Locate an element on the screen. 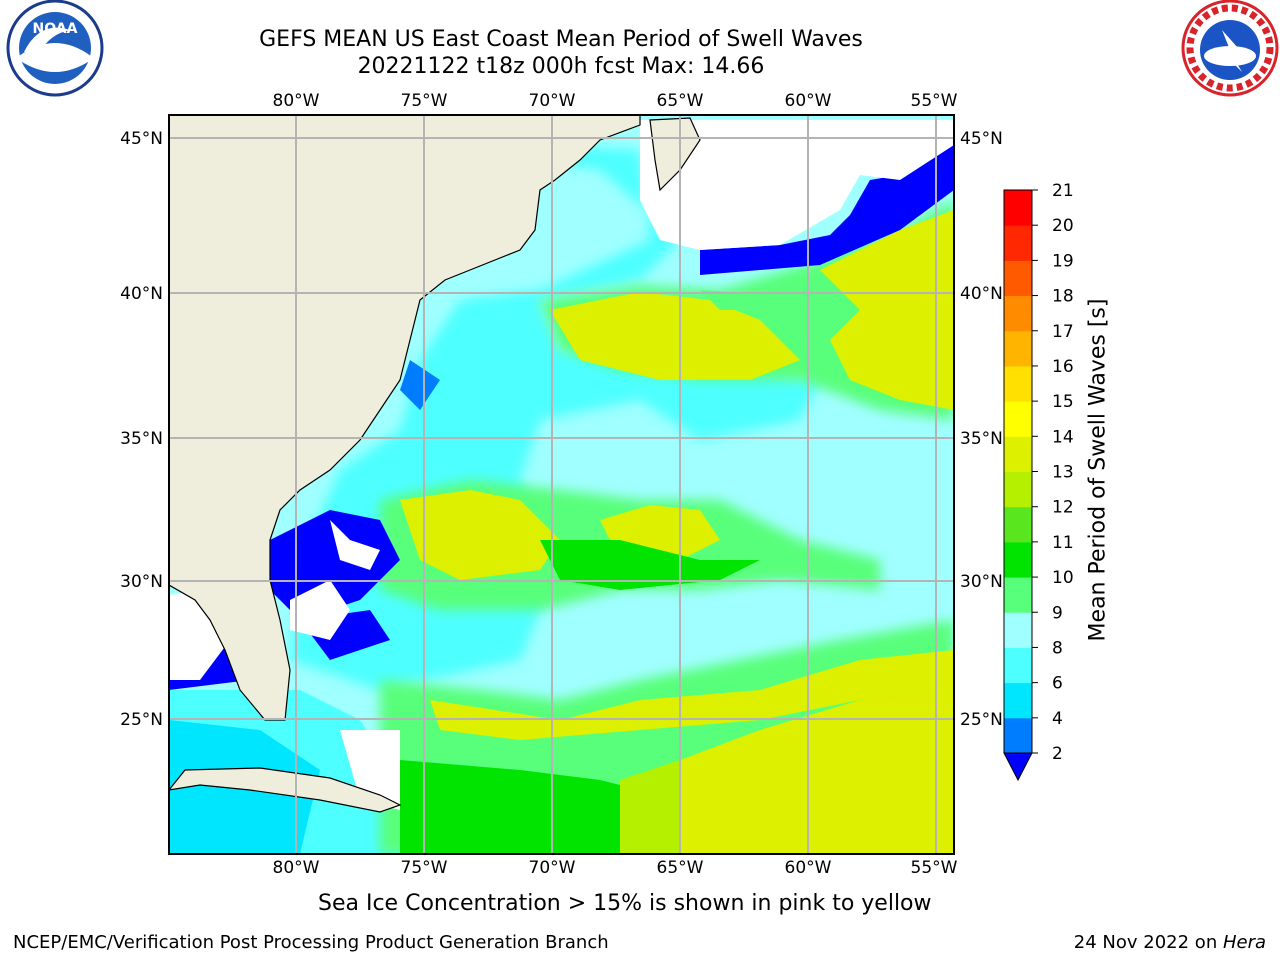 The height and width of the screenshot is (960, 1280). noaa-logo: NOAA is located at coordinates (55, 48).